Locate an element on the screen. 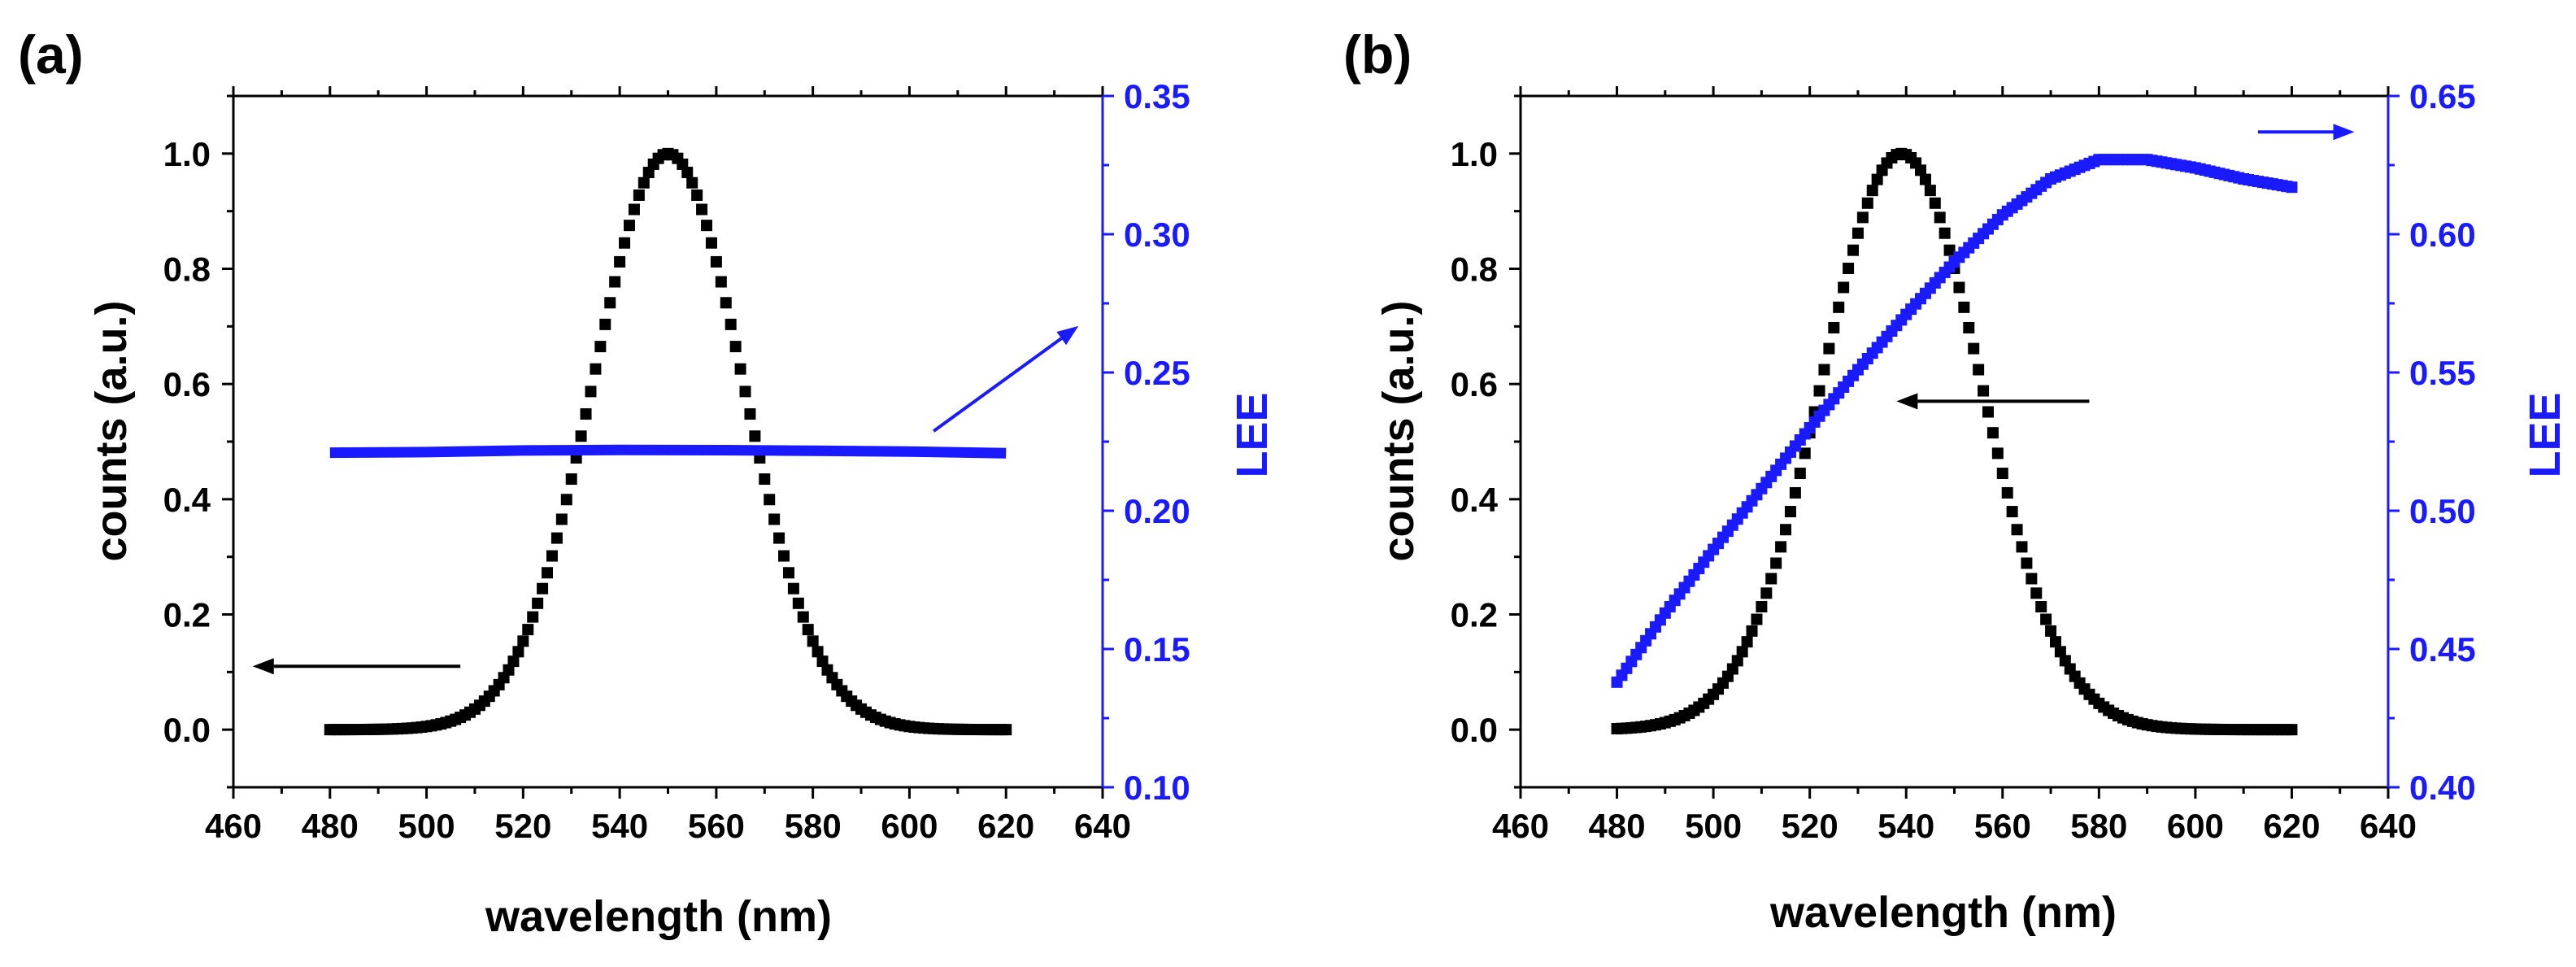  y2-tick-label: 0.20 is located at coordinates (1157, 511).